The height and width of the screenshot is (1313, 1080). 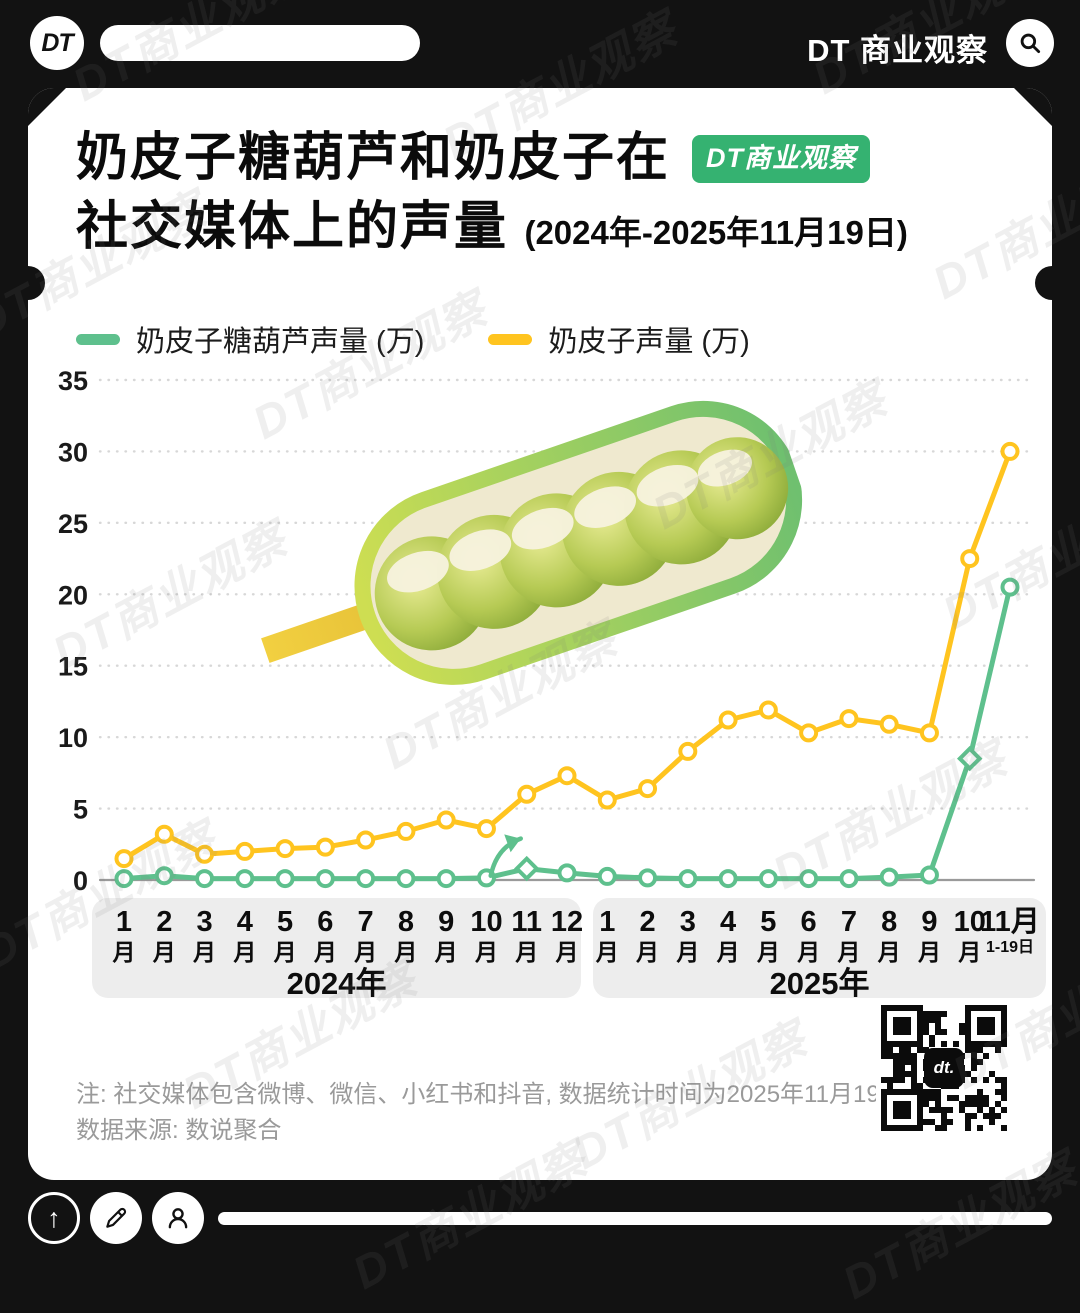 I want to click on ticket-notch-left, so click(x=36, y=283).